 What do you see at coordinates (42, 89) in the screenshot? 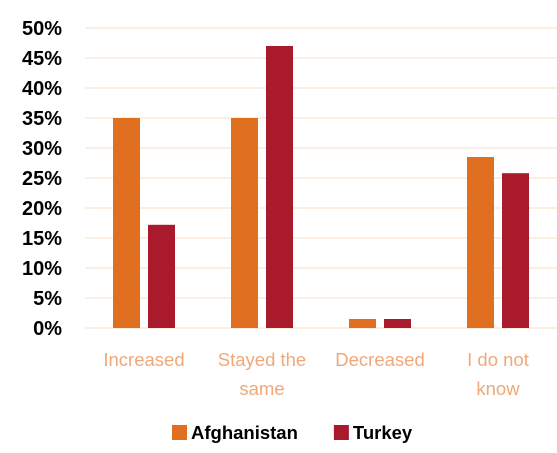
I see `y-tick-label: 40%` at bounding box center [42, 89].